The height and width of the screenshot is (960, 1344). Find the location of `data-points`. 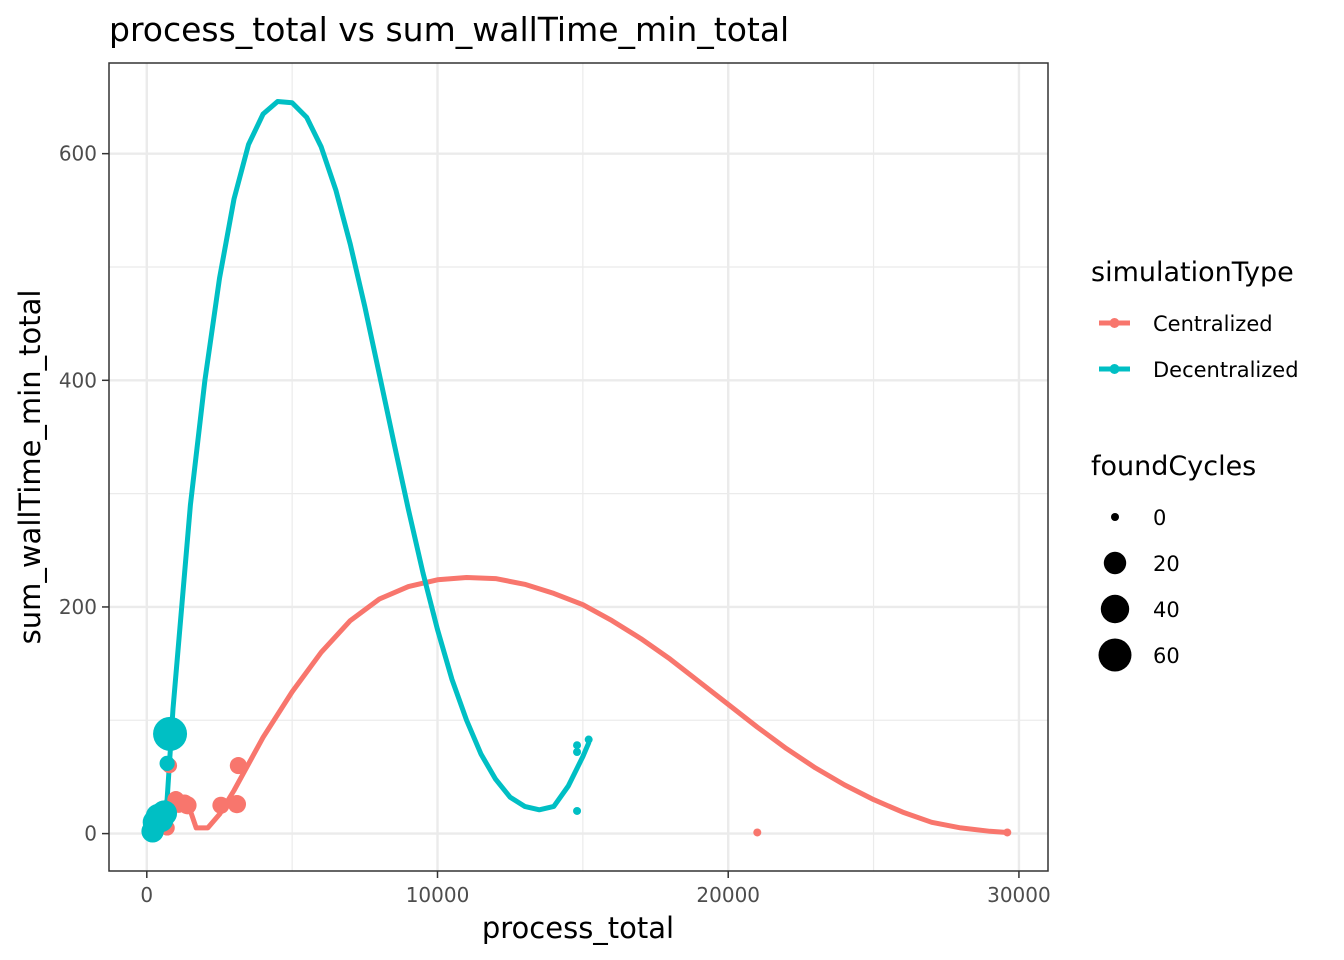

data-points is located at coordinates (576, 779).